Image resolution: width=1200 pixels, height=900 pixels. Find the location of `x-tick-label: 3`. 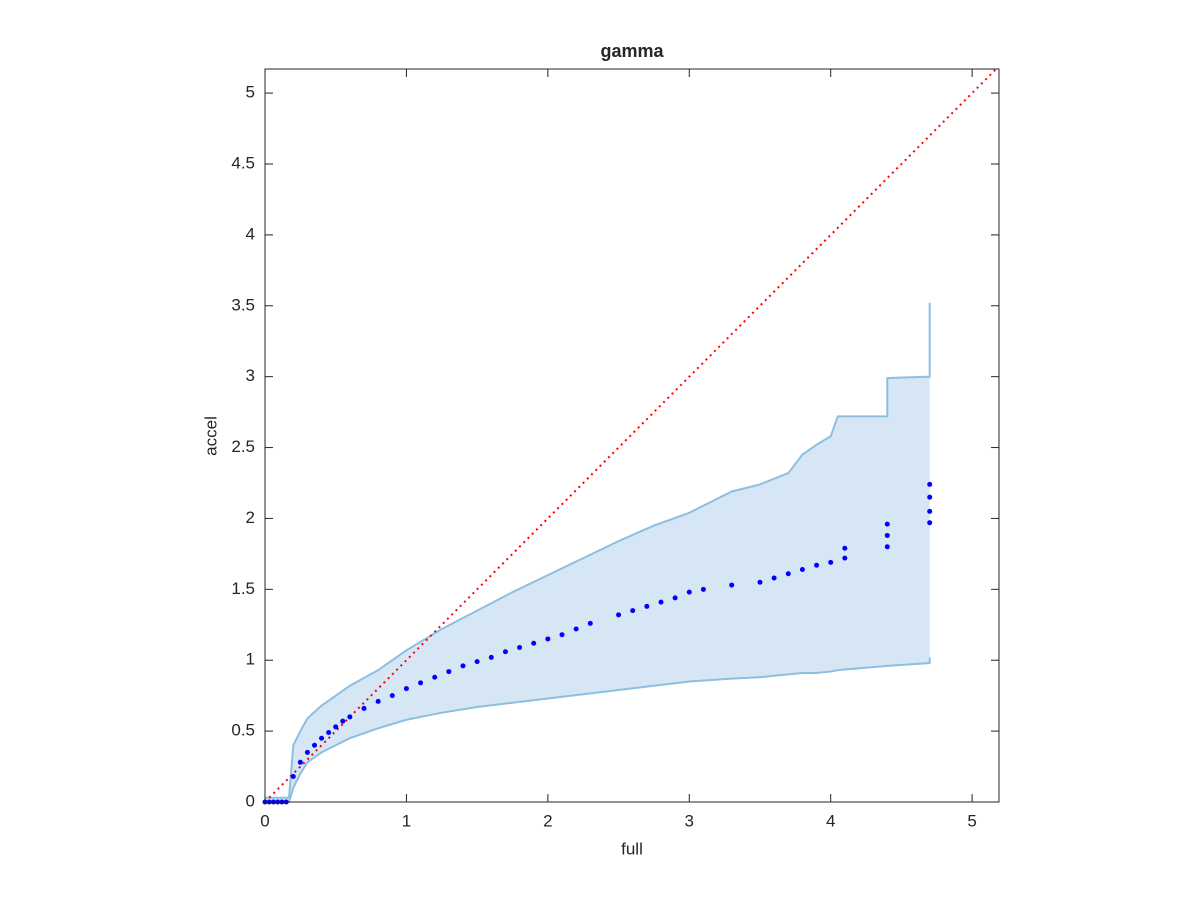

x-tick-label: 3 is located at coordinates (689, 820).